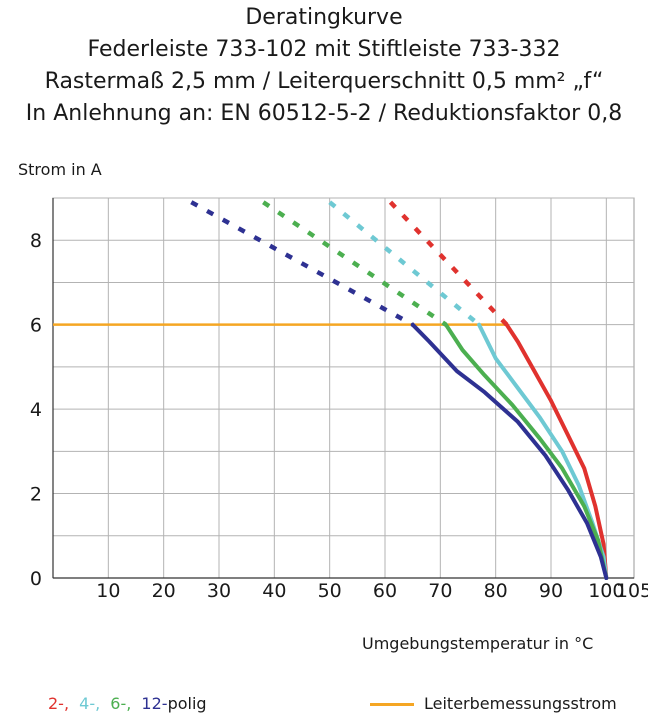 The image size is (648, 720). What do you see at coordinates (60, 169) in the screenshot?
I see `y-axis-label: Strom in A` at bounding box center [60, 169].